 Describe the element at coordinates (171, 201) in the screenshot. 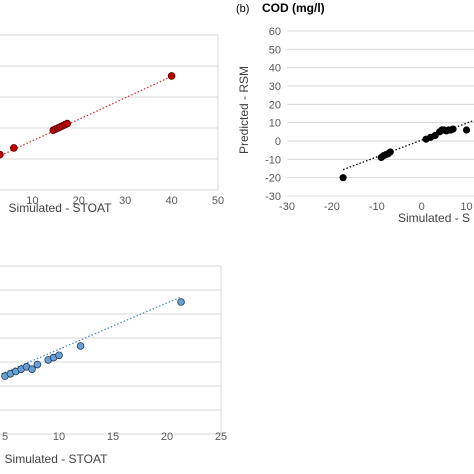

I see `x-tick-label: 40` at that location.